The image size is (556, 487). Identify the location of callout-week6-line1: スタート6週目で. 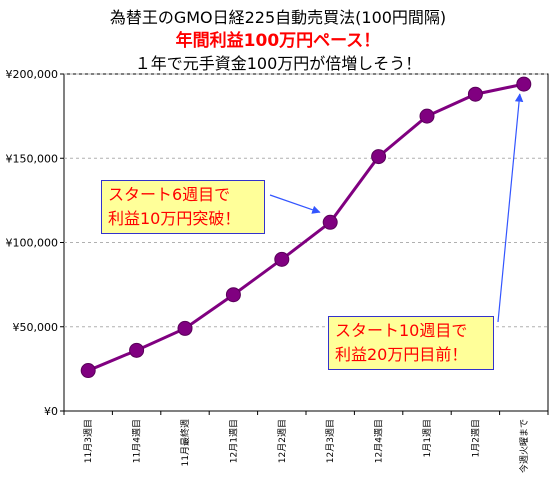
(169, 194).